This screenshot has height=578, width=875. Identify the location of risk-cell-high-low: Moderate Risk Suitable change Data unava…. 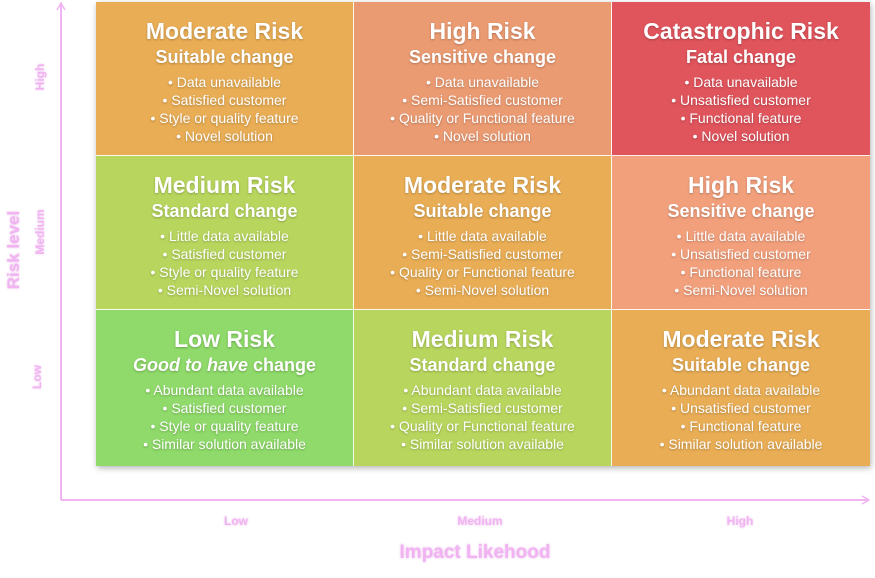
(225, 79).